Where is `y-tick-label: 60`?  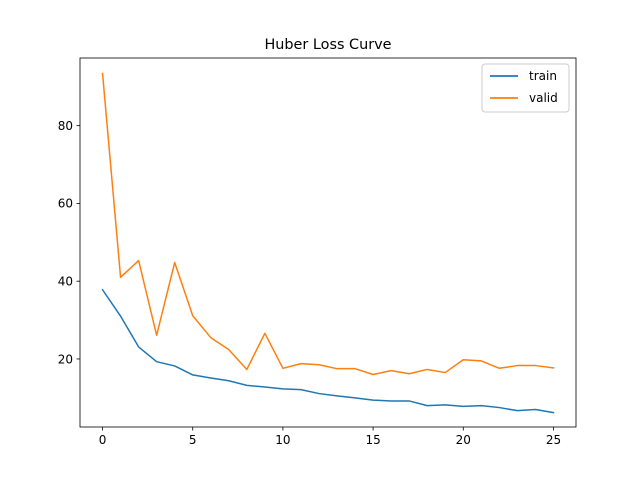
y-tick-label: 60 is located at coordinates (65, 204).